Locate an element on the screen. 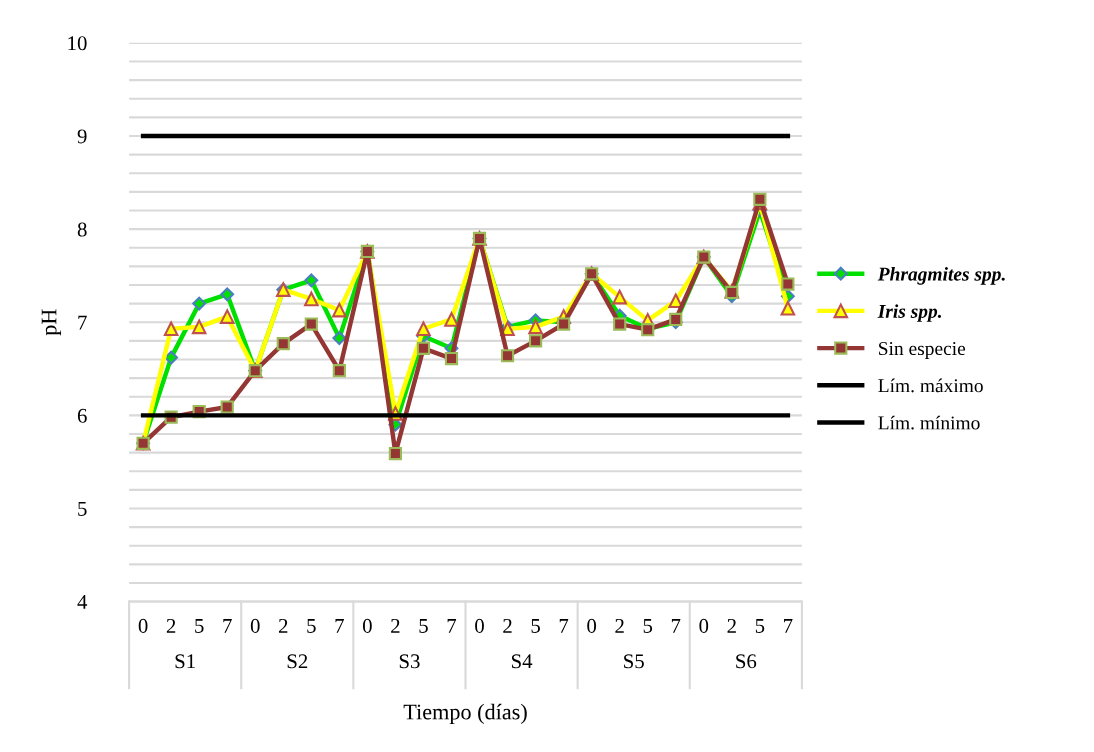  y-tick-label: 6 is located at coordinates (82, 415).